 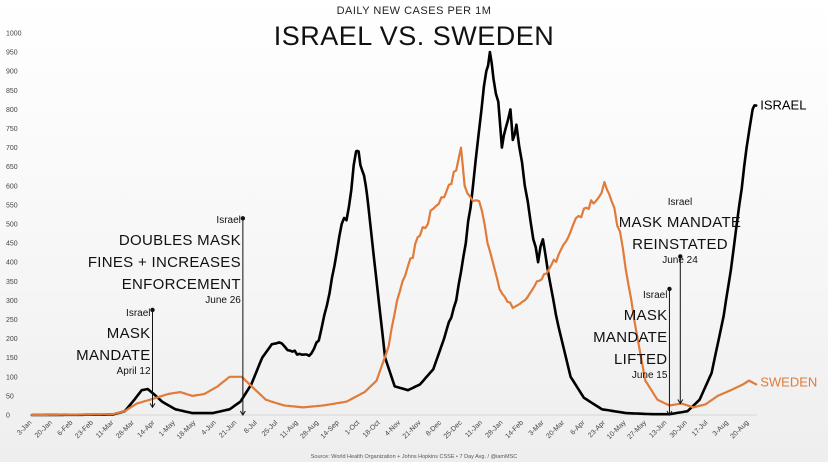 What do you see at coordinates (537, 428) in the screenshot?
I see `x-tick-label: 3-Mar` at bounding box center [537, 428].